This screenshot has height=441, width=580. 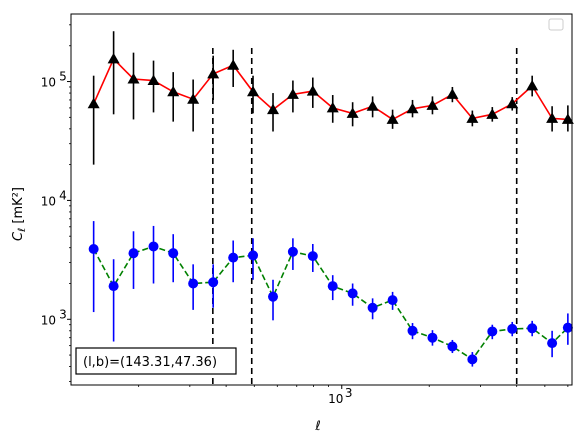 What do you see at coordinates (19, 214) in the screenshot?
I see `y-axis-label: Cℓ [mK²]` at bounding box center [19, 214].